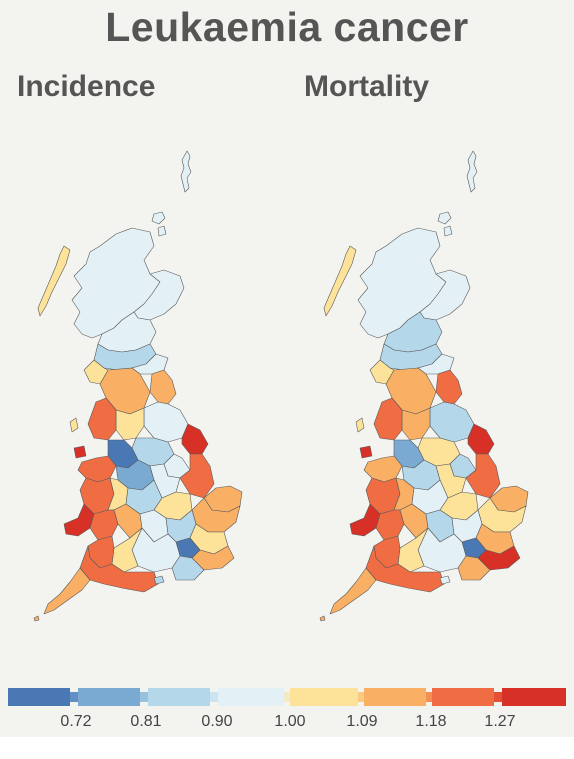 This screenshot has width=574, height=759. I want to click on legend-tick-label: 0.90, so click(217, 721).